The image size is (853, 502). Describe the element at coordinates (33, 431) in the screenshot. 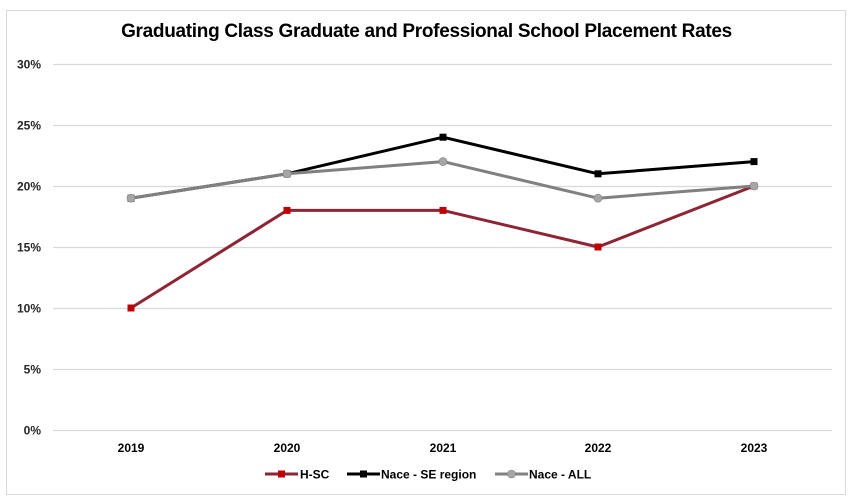

I see `y-tick-label: 0%` at that location.